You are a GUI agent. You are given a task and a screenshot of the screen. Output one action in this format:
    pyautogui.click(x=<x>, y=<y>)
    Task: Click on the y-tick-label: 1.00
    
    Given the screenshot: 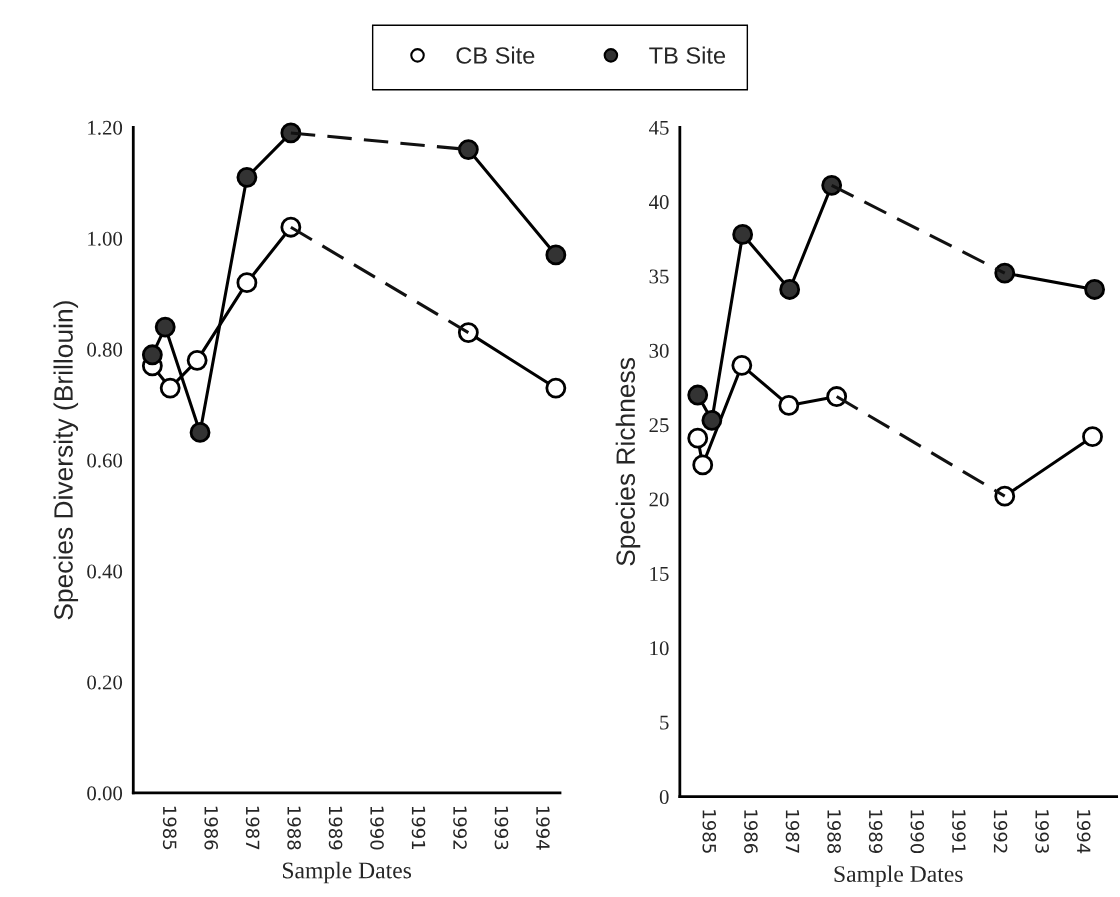 What is the action you would take?
    pyautogui.click(x=105, y=238)
    